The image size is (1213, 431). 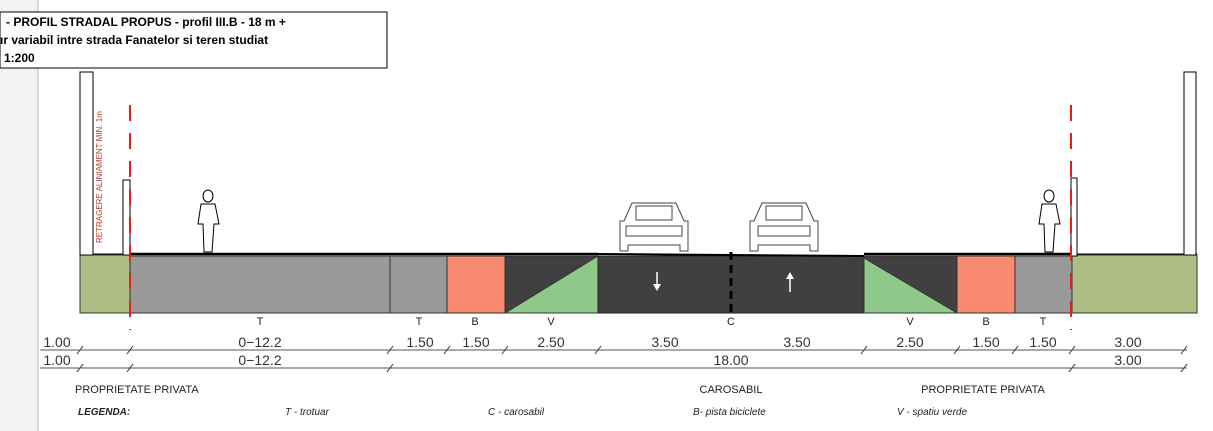 What do you see at coordinates (19, 215) in the screenshot?
I see `margin` at bounding box center [19, 215].